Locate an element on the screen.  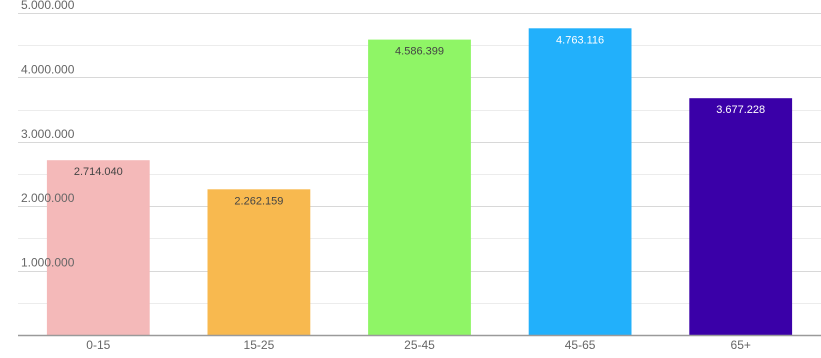
bar-value-label: 3.677.228 is located at coordinates (740, 110).